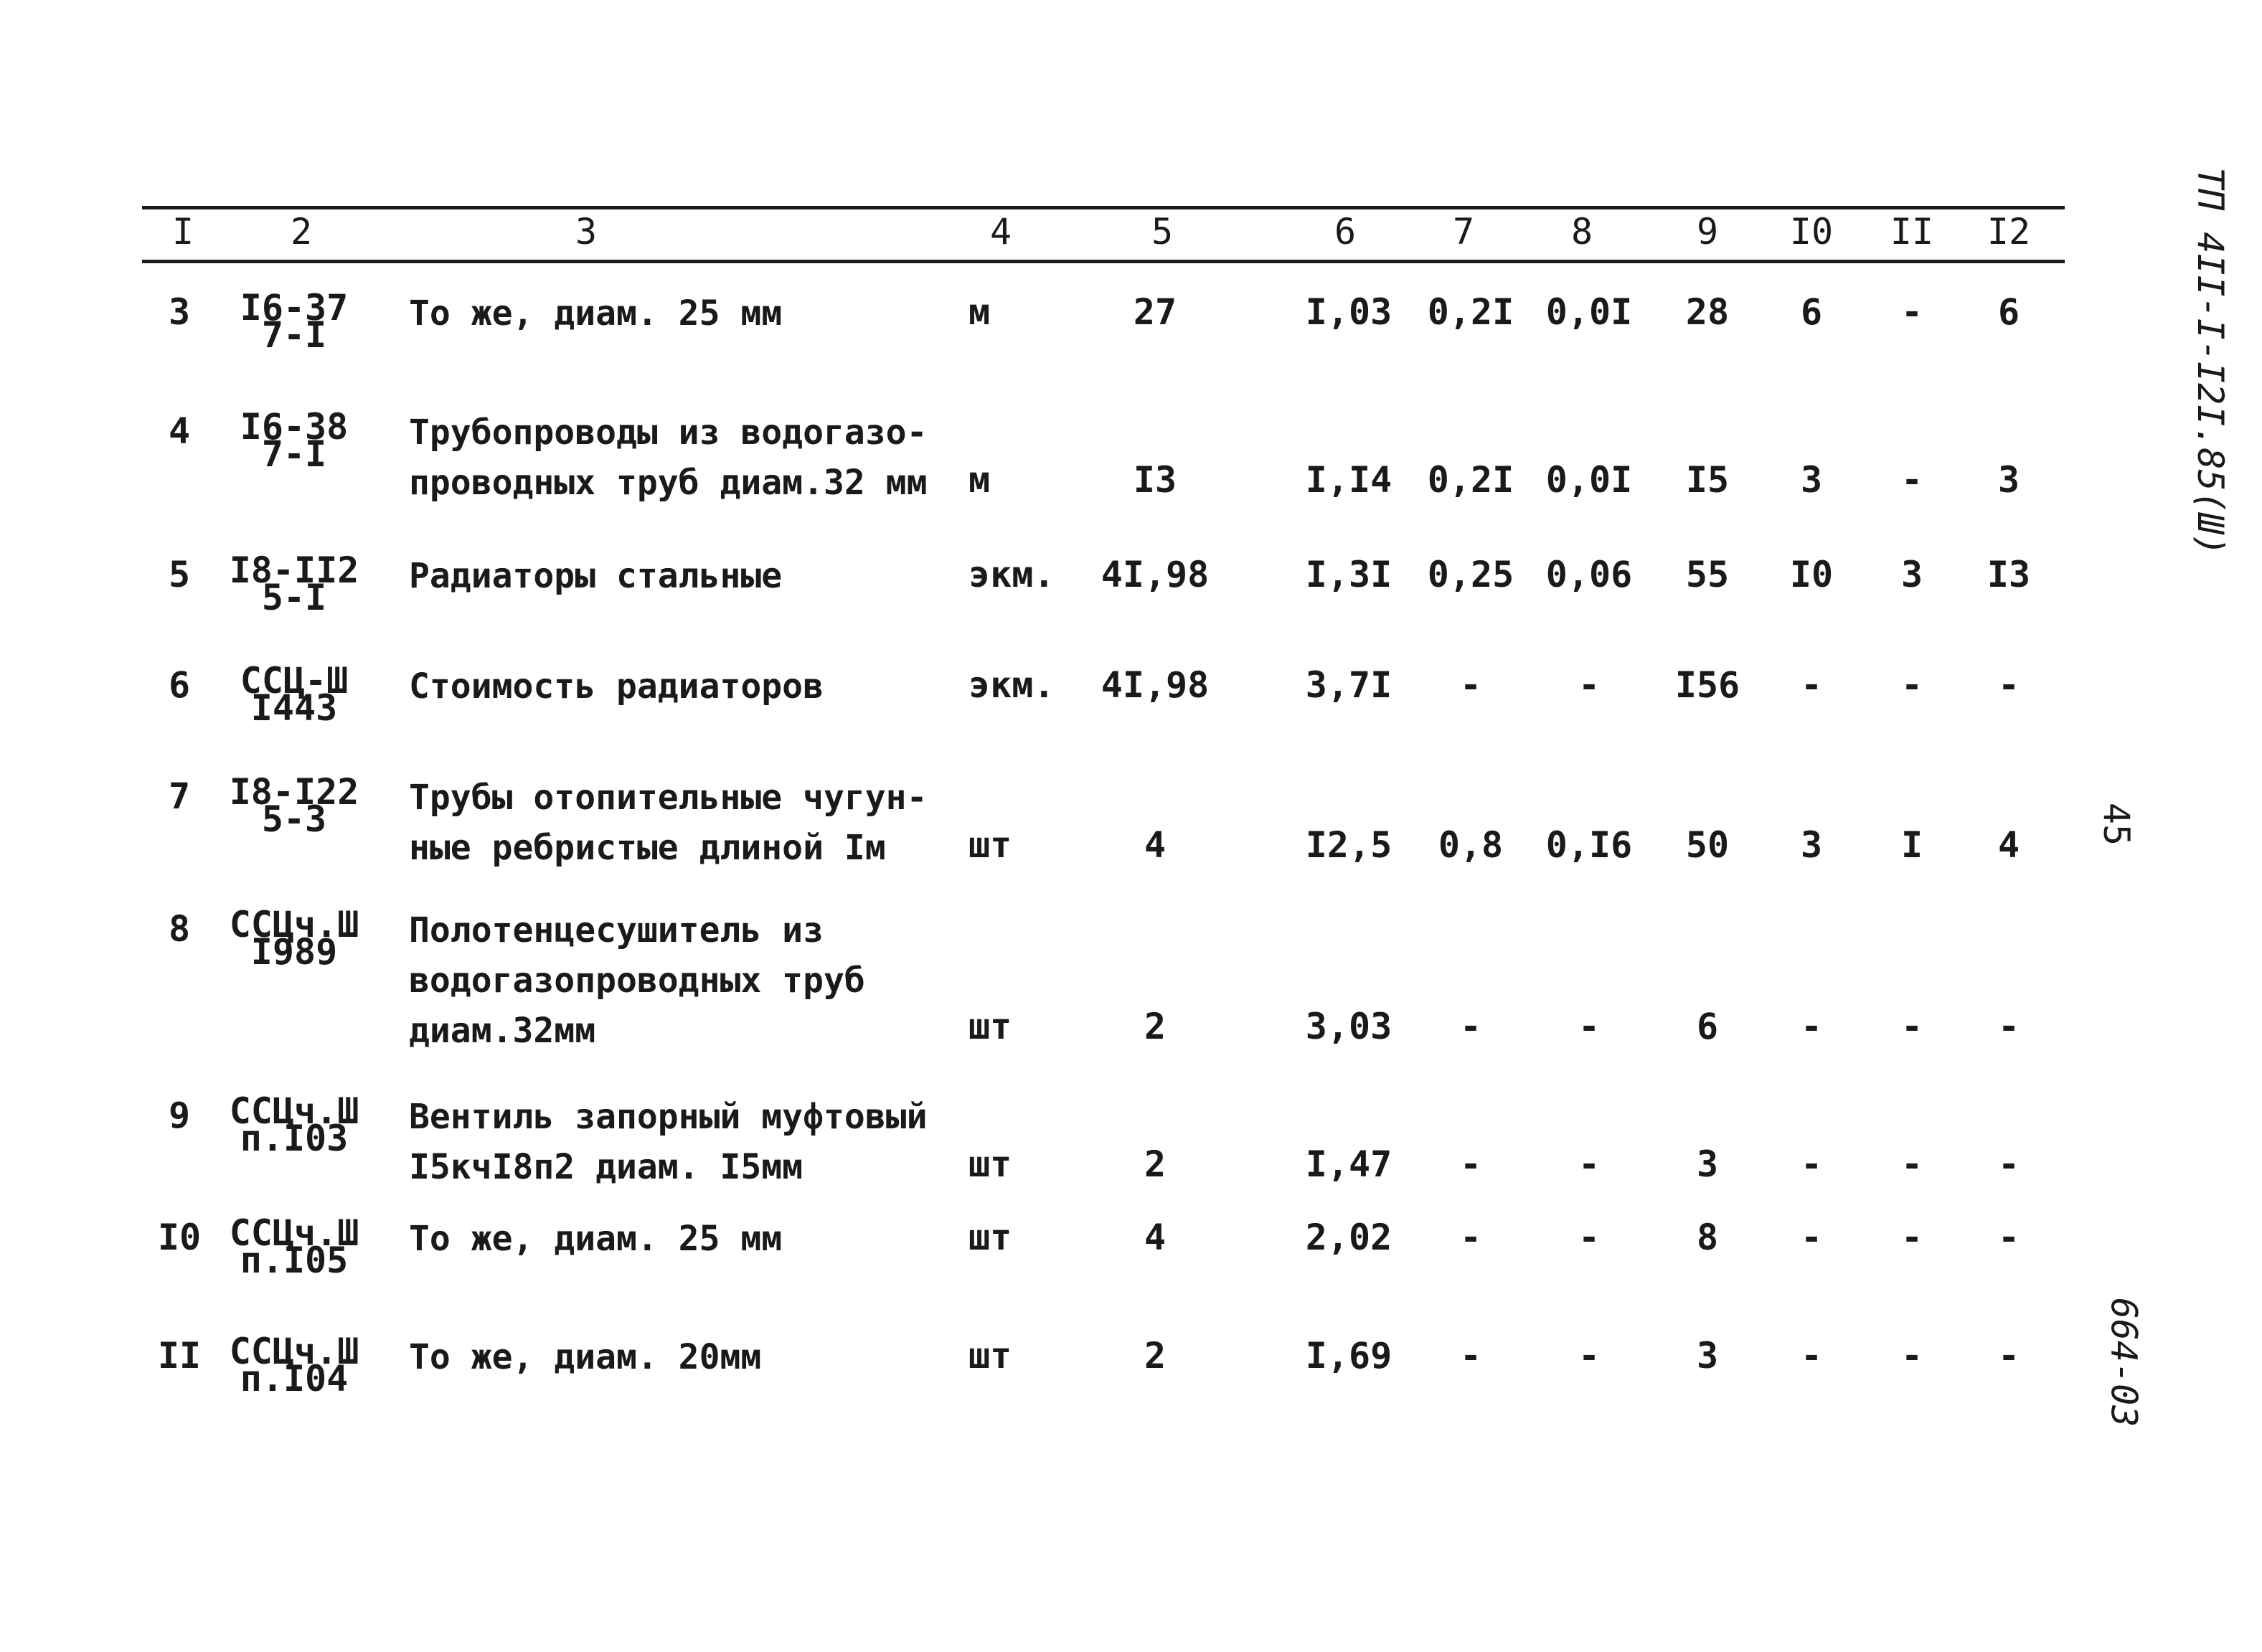  I want to click on value-cell-c12: 4, so click(2009, 845).